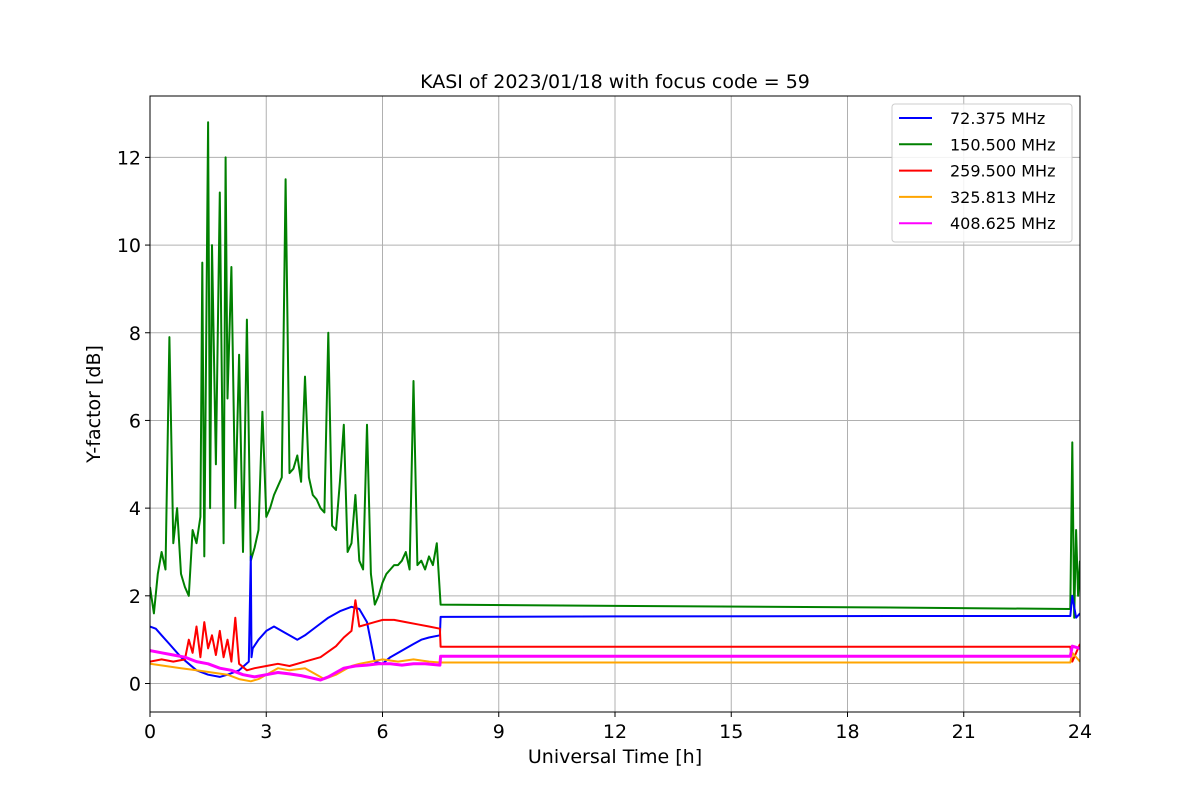  Describe the element at coordinates (135, 509) in the screenshot. I see `y-tick-label: 4` at that location.